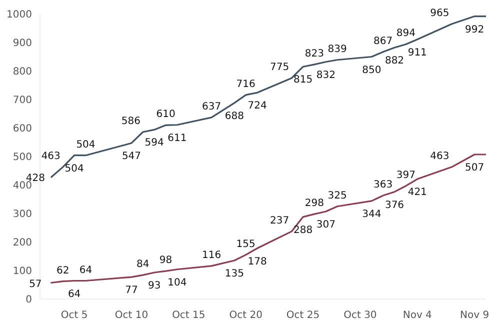 This screenshot has height=329, width=500. What do you see at coordinates (303, 80) in the screenshot?
I see `data-label: 815` at bounding box center [303, 80].